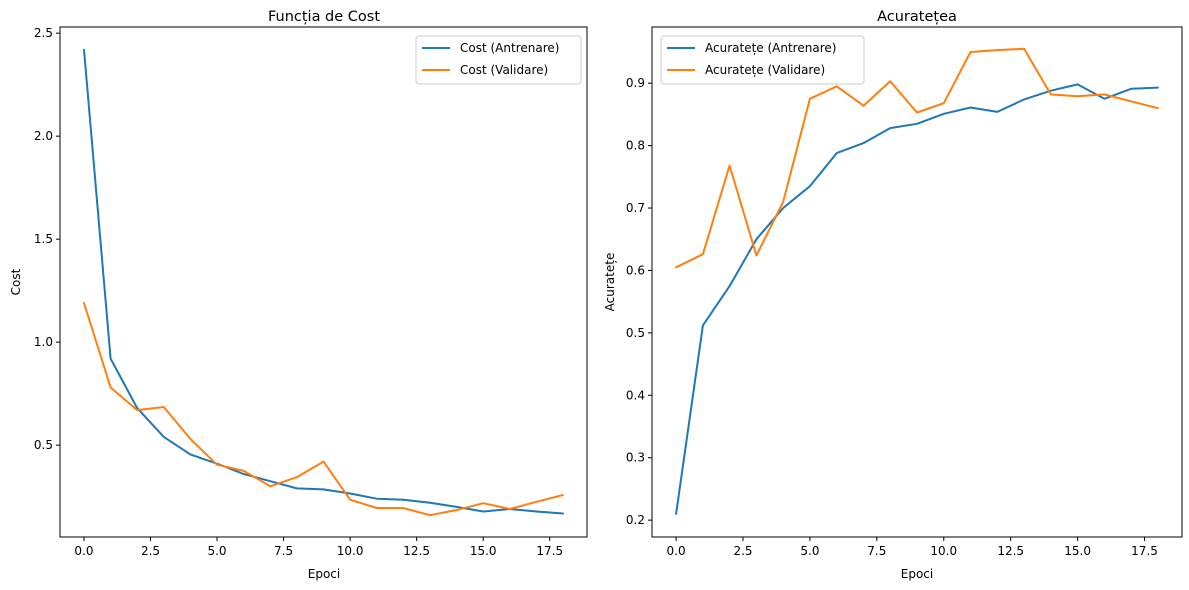  Describe the element at coordinates (635, 395) in the screenshot. I see `accuracy-y-tick-label: 0.4` at that location.